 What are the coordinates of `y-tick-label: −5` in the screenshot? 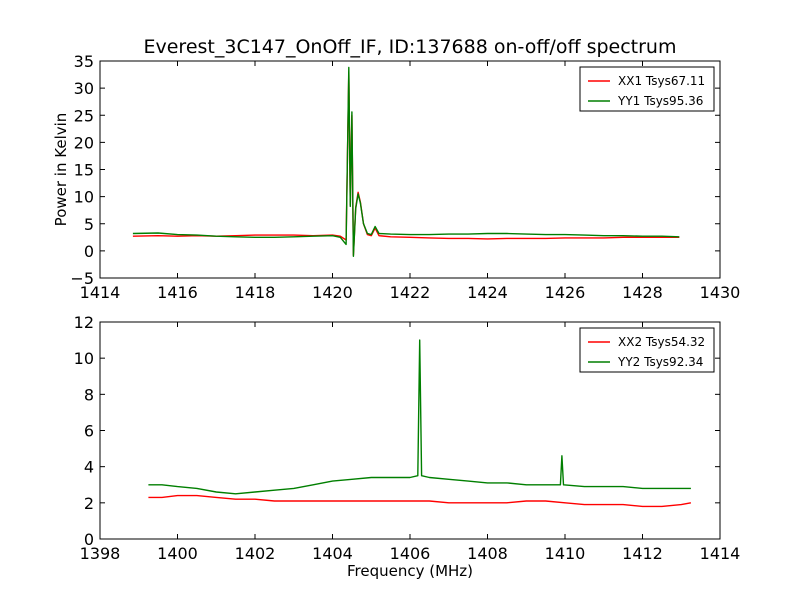 It's located at (82, 278).